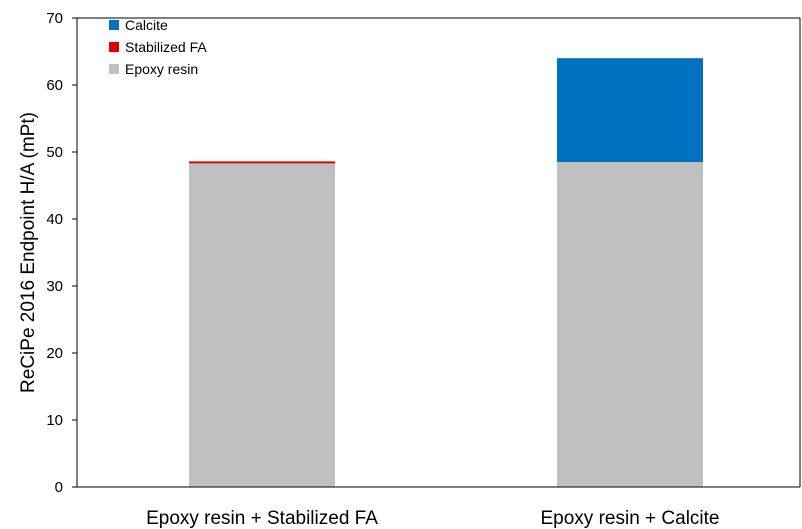 This screenshot has width=802, height=529. Describe the element at coordinates (54, 152) in the screenshot. I see `y-tick-label-50: 50` at that location.